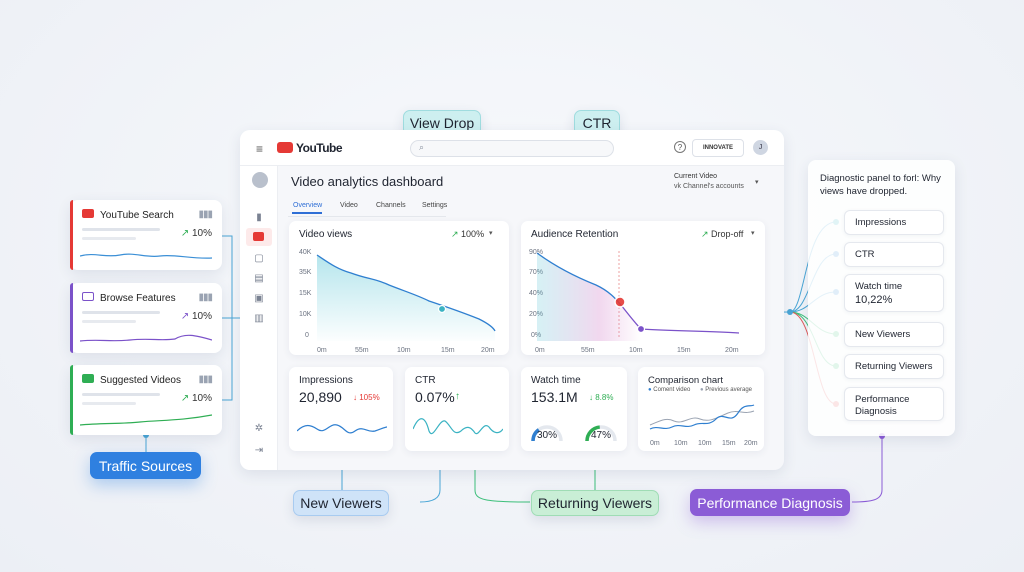 The width and height of the screenshot is (1024, 572). I want to click on retention-area, so click(589, 297).